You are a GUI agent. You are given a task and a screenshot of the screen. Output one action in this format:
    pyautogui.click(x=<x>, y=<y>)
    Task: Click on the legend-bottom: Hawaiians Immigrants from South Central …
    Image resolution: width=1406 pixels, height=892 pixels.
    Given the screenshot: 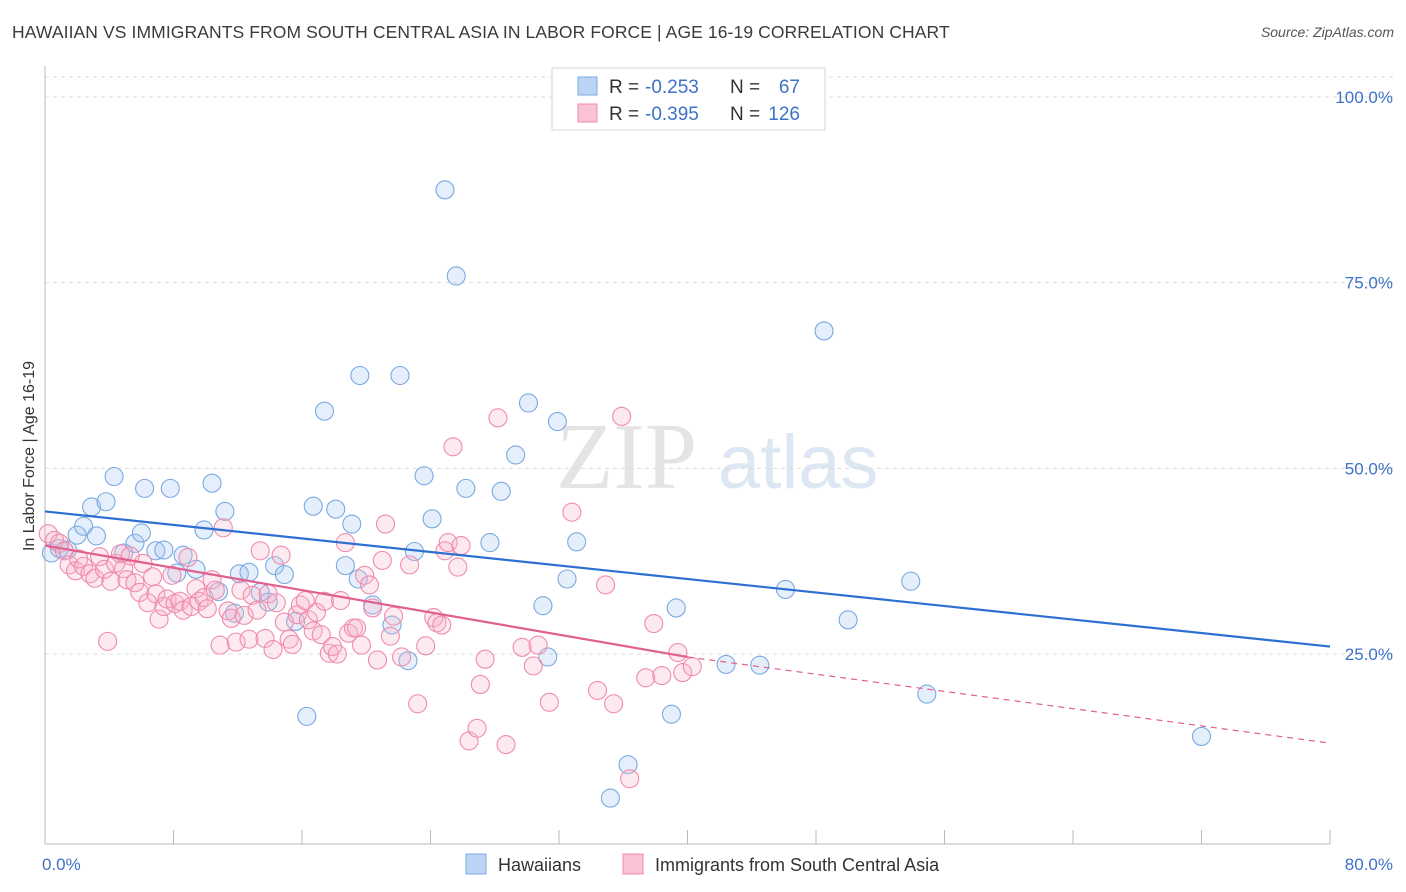 What is the action you would take?
    pyautogui.click(x=702, y=864)
    